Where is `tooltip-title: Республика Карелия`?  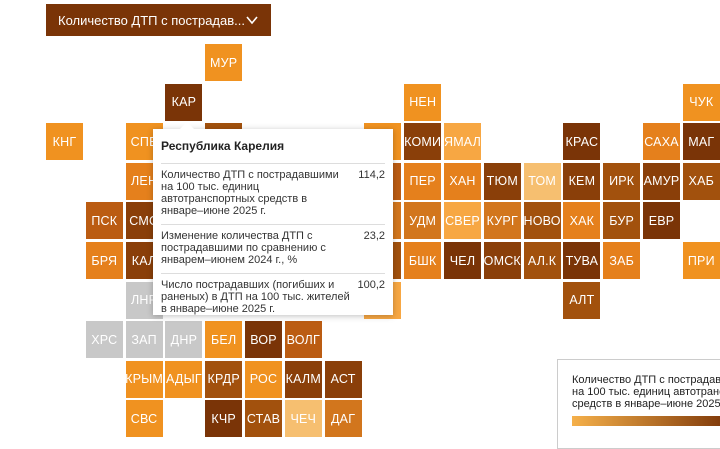
tooltip-title: Республика Карелия is located at coordinates (223, 146).